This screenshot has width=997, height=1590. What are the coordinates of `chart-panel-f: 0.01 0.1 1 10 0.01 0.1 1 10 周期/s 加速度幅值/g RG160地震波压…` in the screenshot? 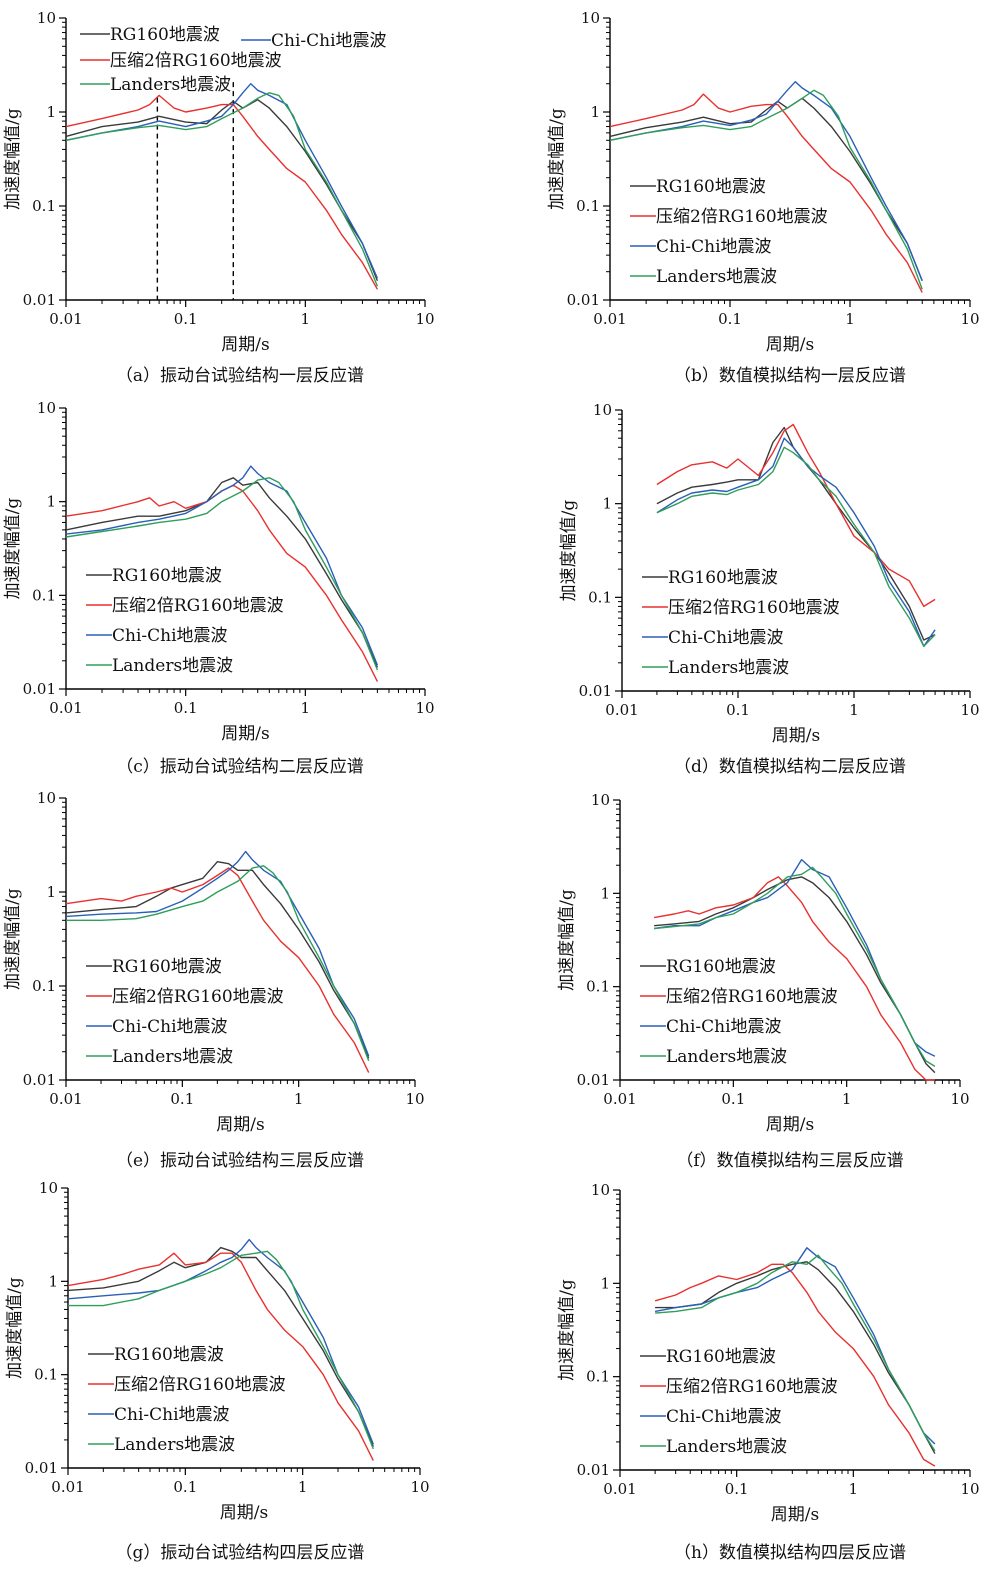 It's located at (763, 981).